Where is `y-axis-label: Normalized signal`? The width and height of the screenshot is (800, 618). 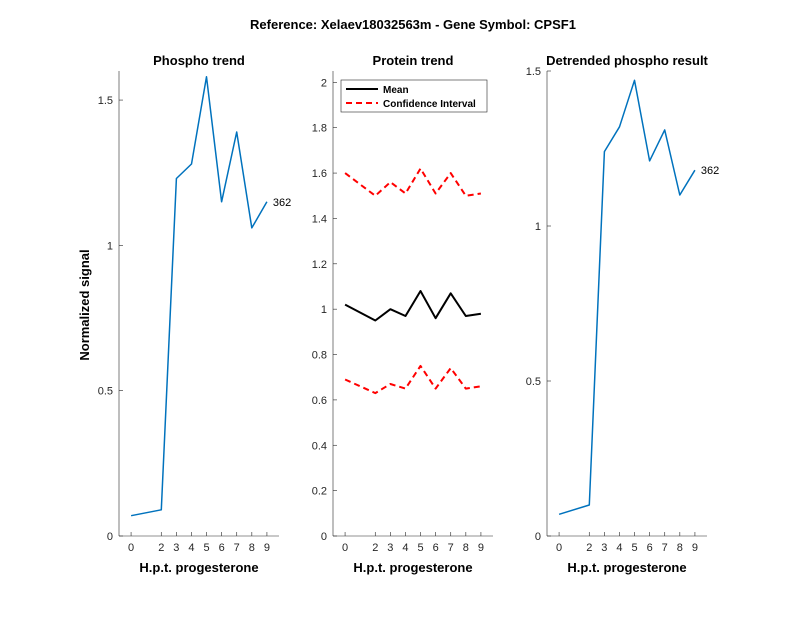 y-axis-label: Normalized signal is located at coordinates (84, 304).